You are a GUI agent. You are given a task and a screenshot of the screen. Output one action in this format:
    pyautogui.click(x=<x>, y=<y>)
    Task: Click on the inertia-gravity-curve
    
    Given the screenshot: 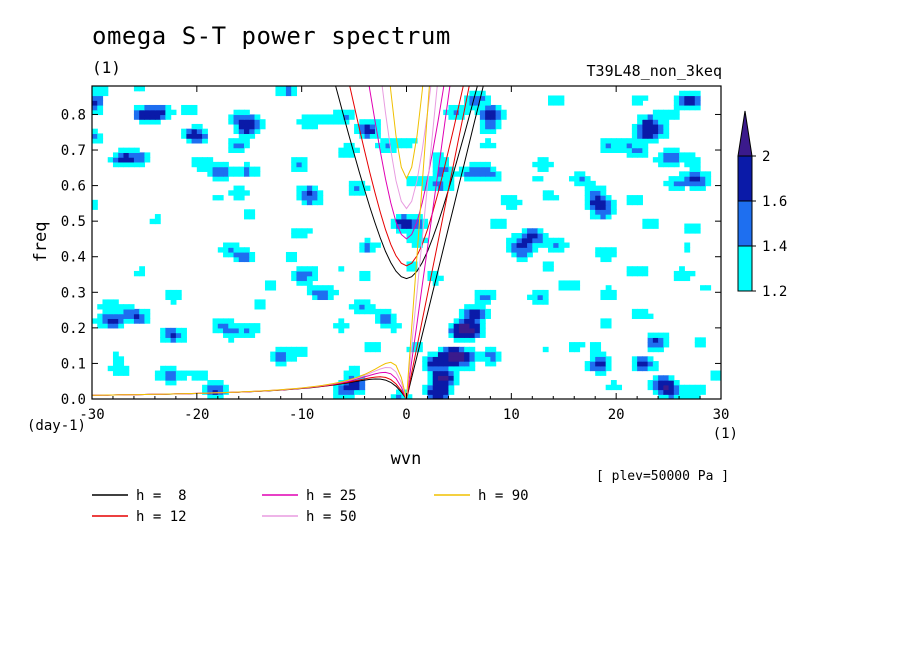 What is the action you would take?
    pyautogui.click(x=406, y=183)
    